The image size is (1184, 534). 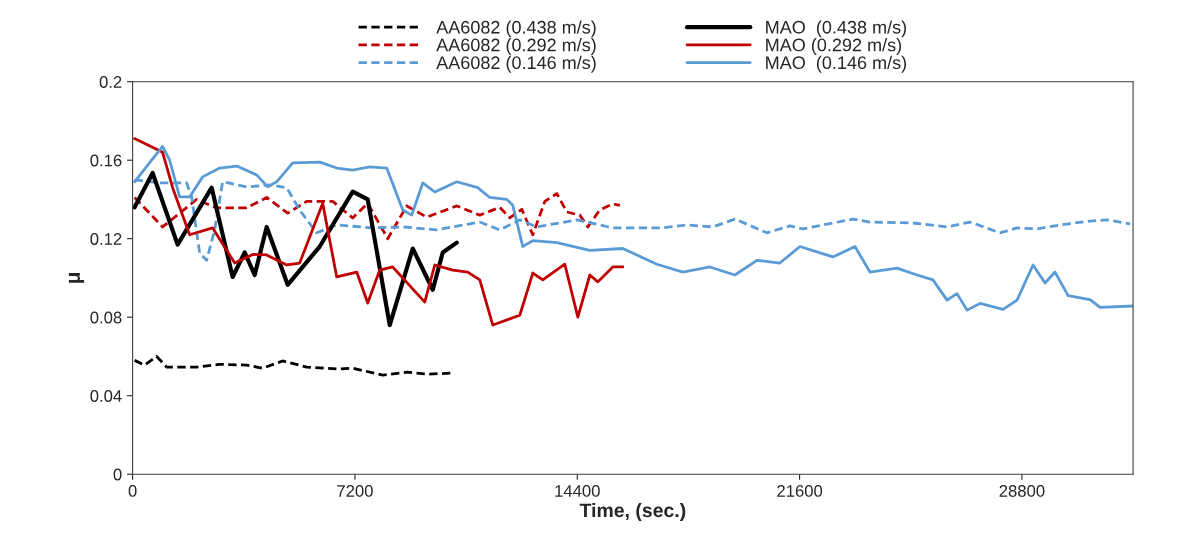 What do you see at coordinates (132, 491) in the screenshot?
I see `x-tick-label: 0` at bounding box center [132, 491].